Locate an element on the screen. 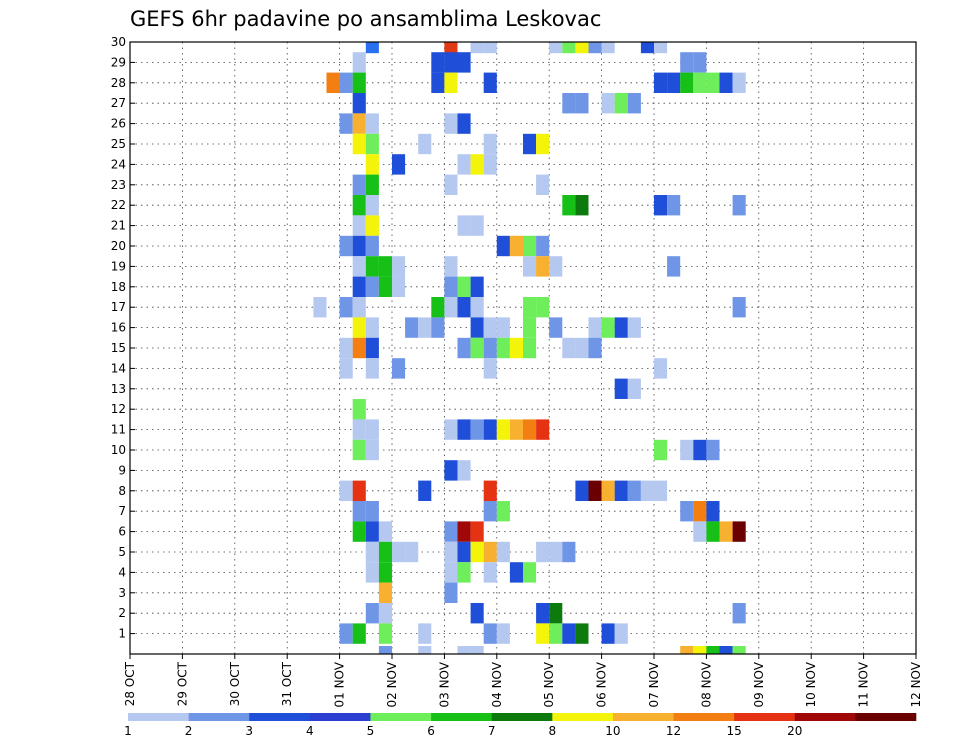 This screenshot has height=742, width=960. colorbar-label: 7 is located at coordinates (492, 731).